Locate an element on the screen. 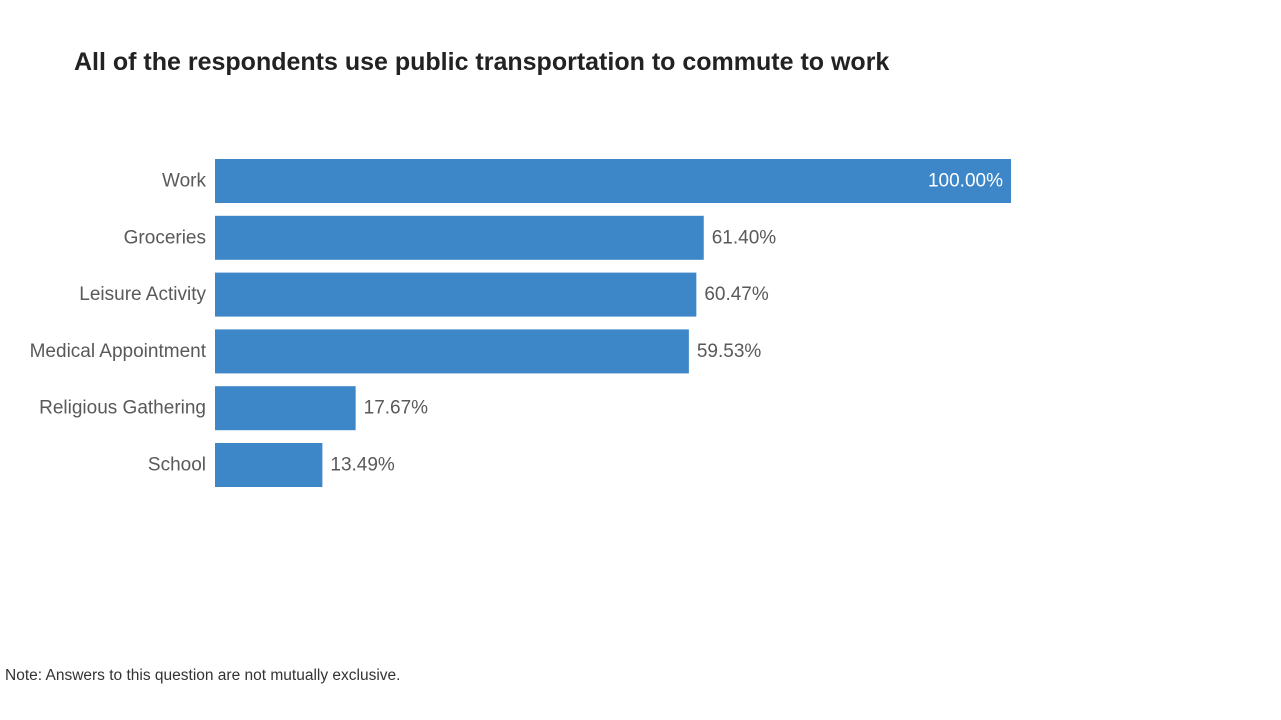 The height and width of the screenshot is (720, 1281). bar-medical-appointment is located at coordinates (452, 351).